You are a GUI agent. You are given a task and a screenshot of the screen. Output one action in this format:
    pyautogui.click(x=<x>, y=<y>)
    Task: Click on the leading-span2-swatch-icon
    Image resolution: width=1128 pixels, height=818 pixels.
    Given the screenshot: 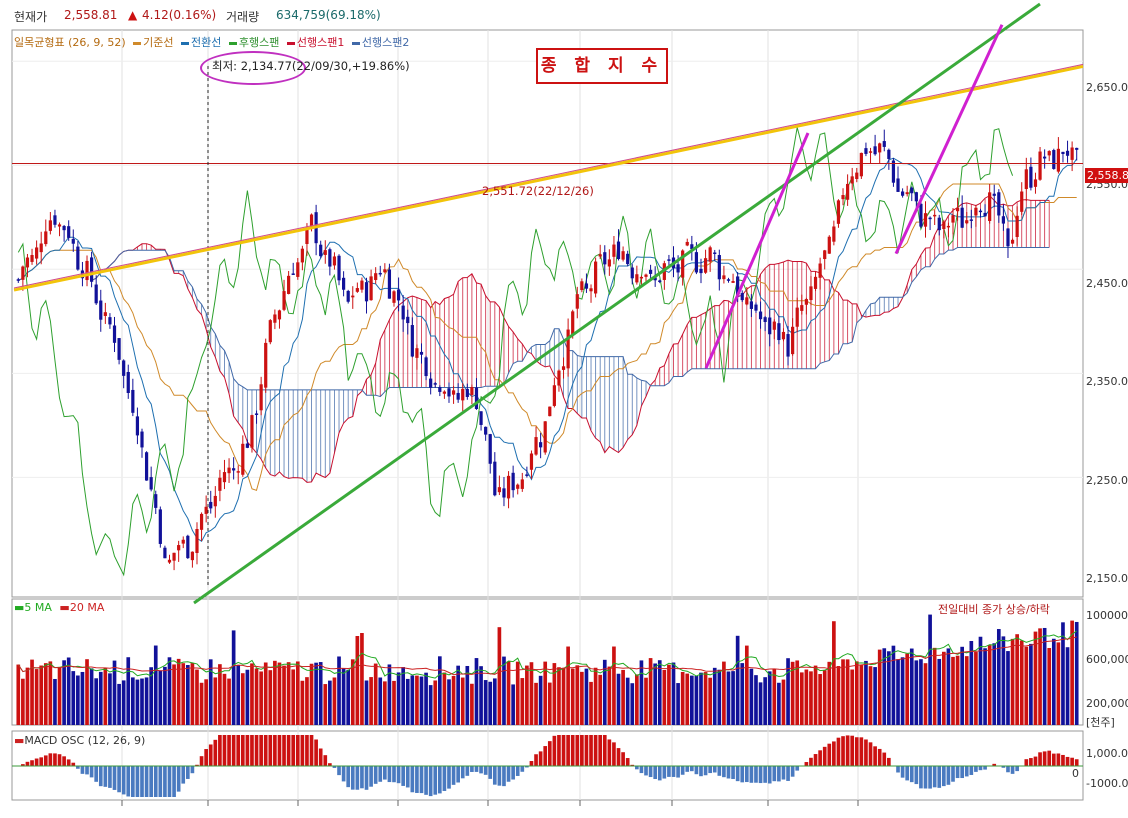 What is the action you would take?
    pyautogui.click(x=355, y=43)
    